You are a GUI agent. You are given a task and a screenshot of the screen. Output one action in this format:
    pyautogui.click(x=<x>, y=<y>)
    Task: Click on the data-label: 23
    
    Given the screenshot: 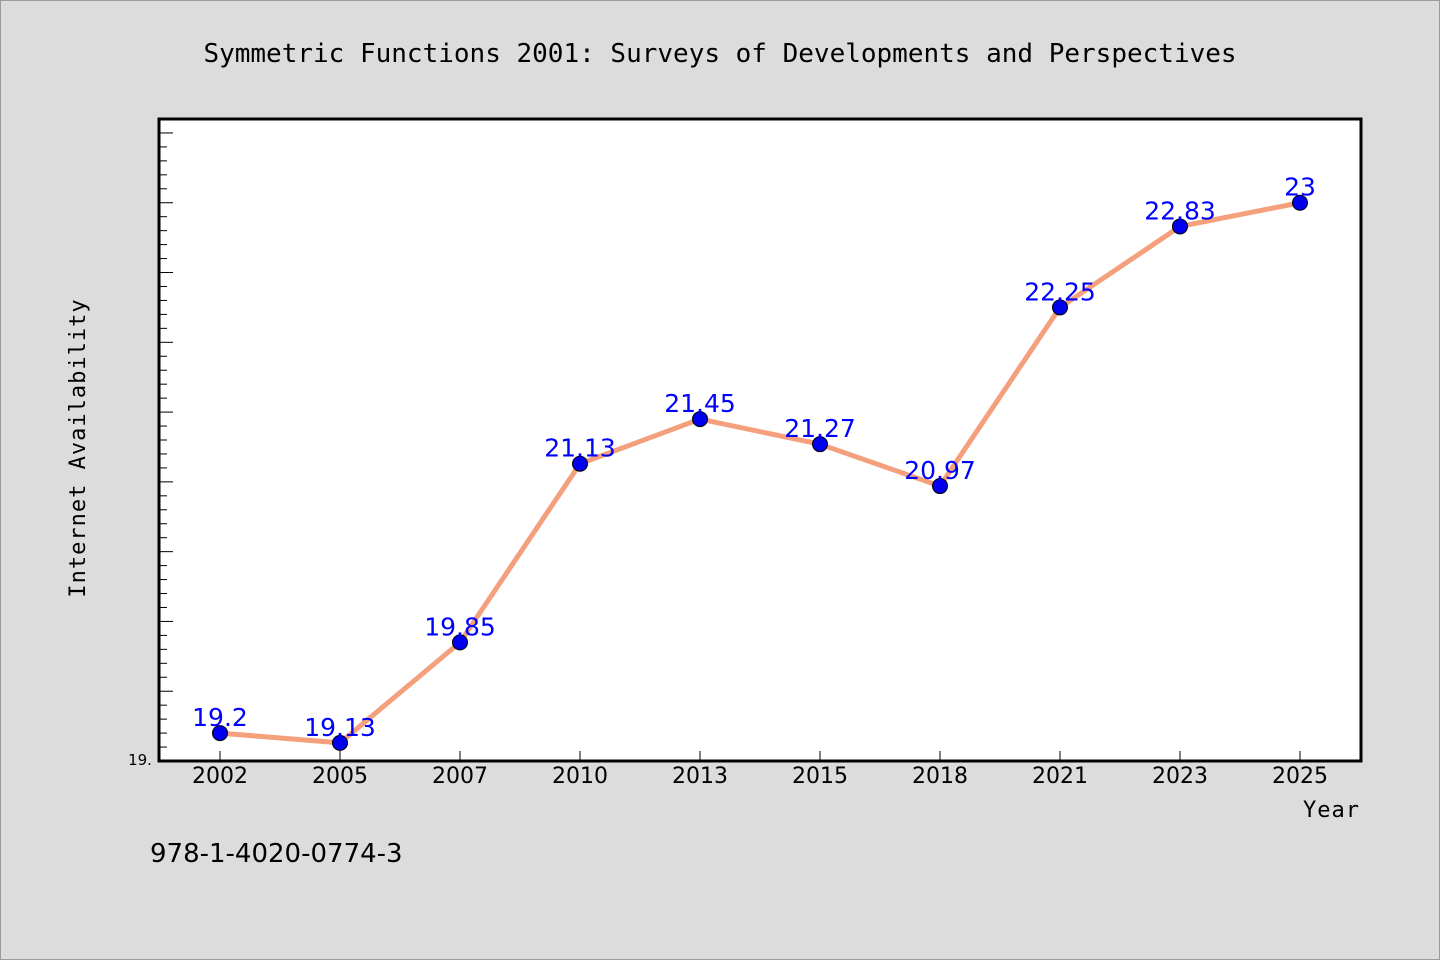 What is the action you would take?
    pyautogui.click(x=1300, y=187)
    